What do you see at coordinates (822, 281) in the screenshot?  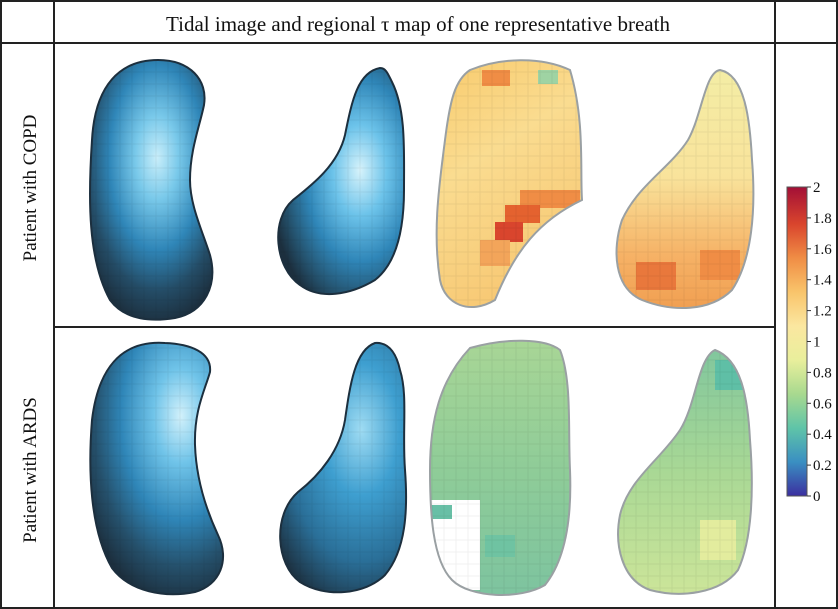 I see `colorbar-tick-label: 1.4` at bounding box center [822, 281].